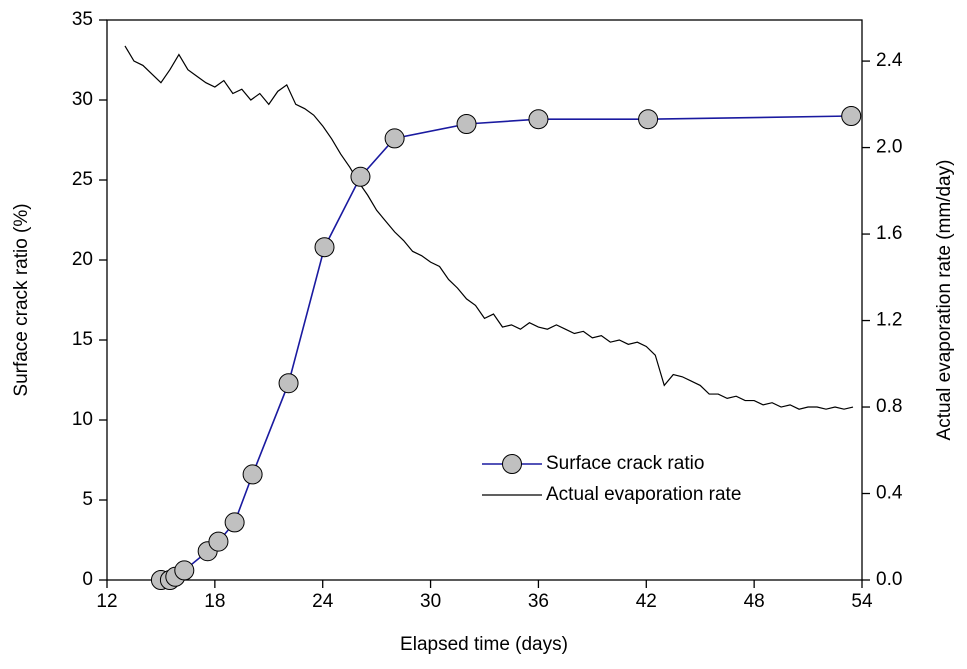 The height and width of the screenshot is (669, 967). What do you see at coordinates (889, 233) in the screenshot?
I see `y2-tick-label: 1.6` at bounding box center [889, 233].